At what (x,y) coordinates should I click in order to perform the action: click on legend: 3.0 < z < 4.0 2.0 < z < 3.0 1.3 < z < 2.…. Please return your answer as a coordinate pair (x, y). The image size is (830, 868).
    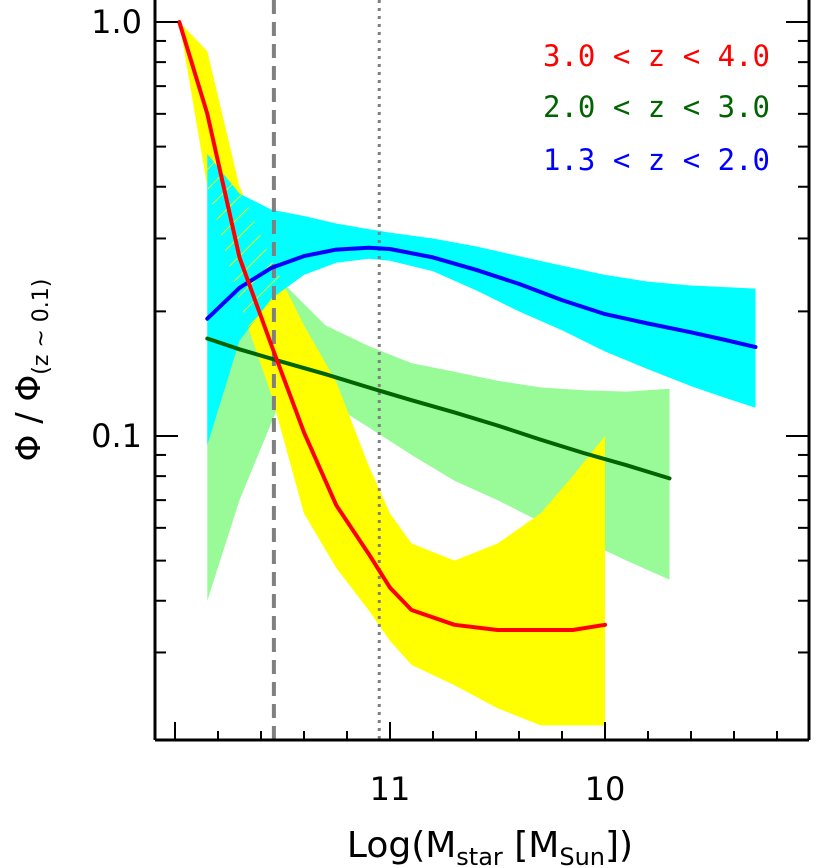
    Looking at the image, I should click on (656, 108).